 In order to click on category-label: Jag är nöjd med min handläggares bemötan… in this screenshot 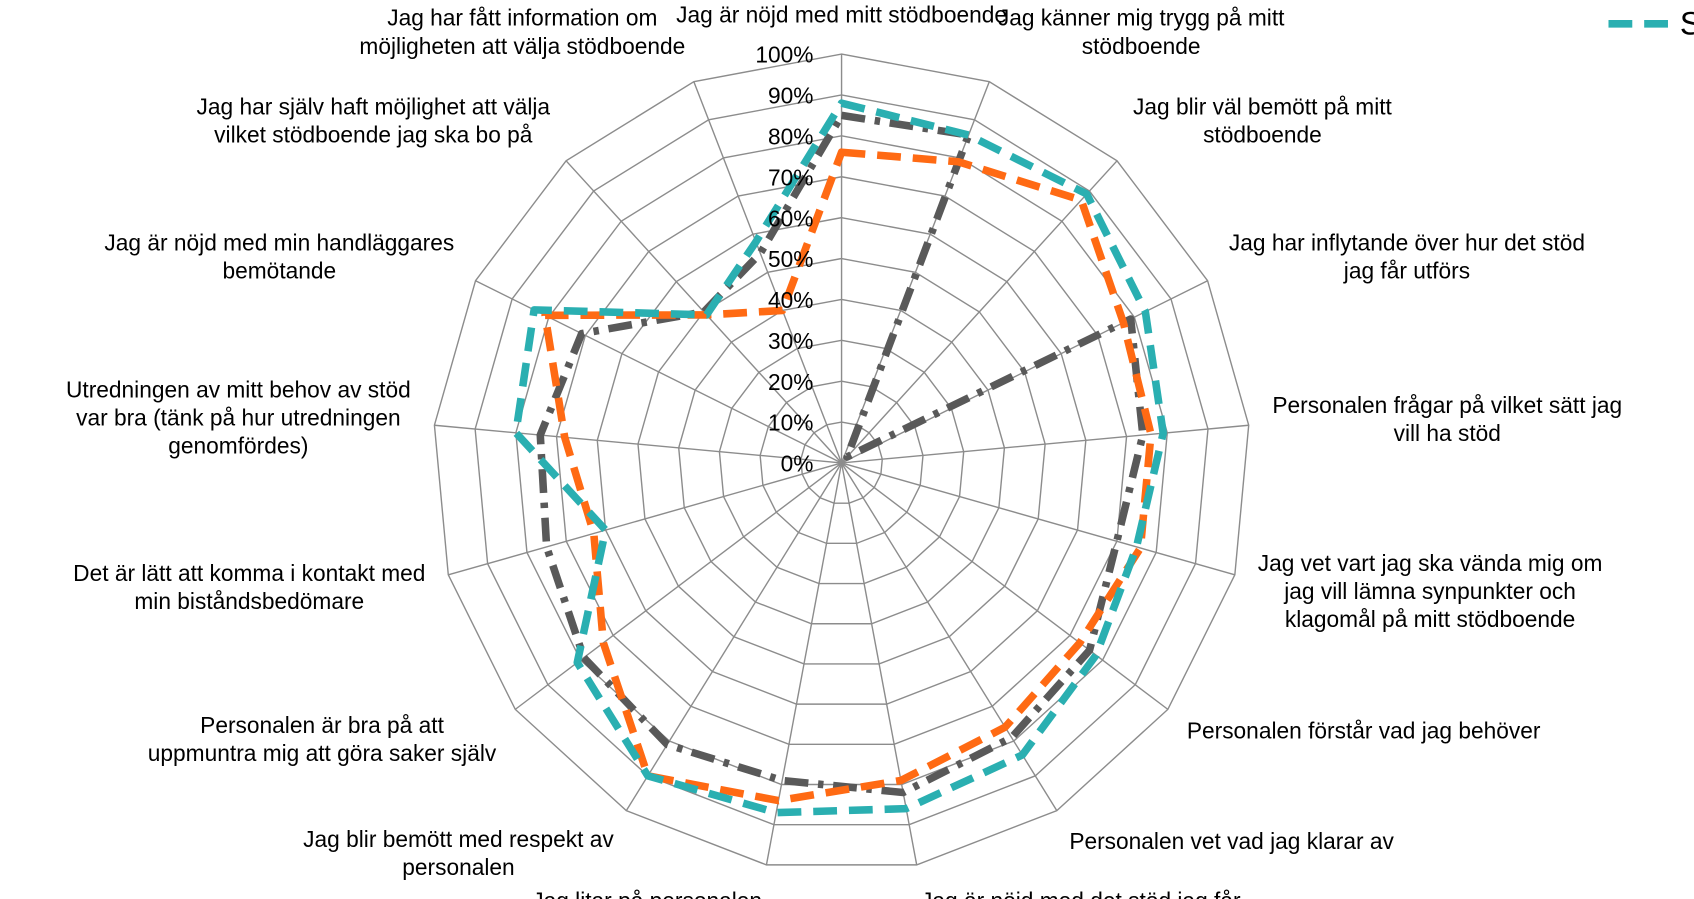, I will do `click(279, 257)`.